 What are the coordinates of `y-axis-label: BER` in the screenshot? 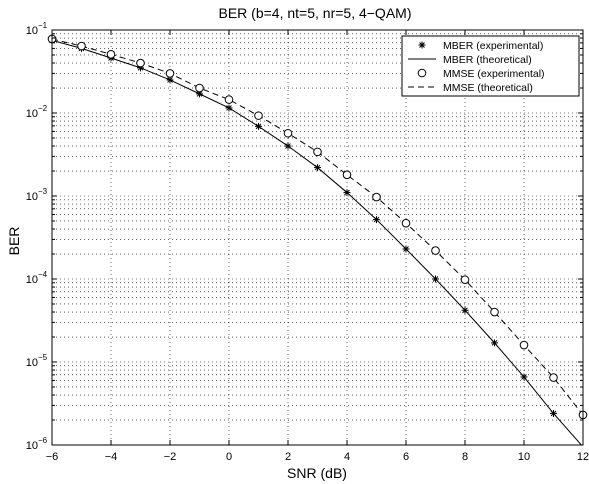 It's located at (14, 241).